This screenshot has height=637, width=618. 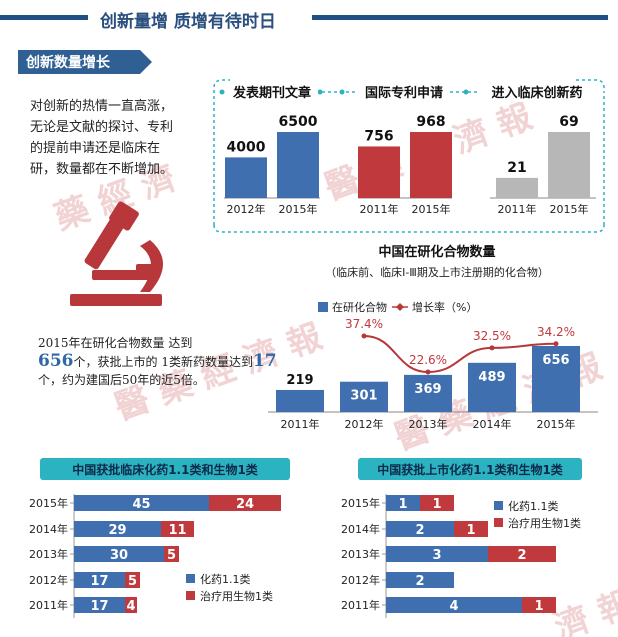 I want to click on chart-subtitle: （临床前、临床Ⅰ-Ⅲ期及上市注册期的化合物）, so click(x=437, y=272).